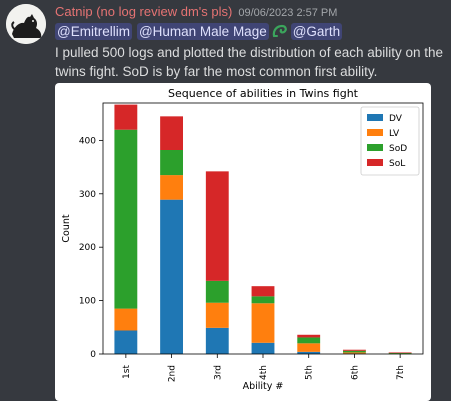 Image resolution: width=451 pixels, height=401 pixels. What do you see at coordinates (396, 119) in the screenshot?
I see `legend-label-dv: DV` at bounding box center [396, 119].